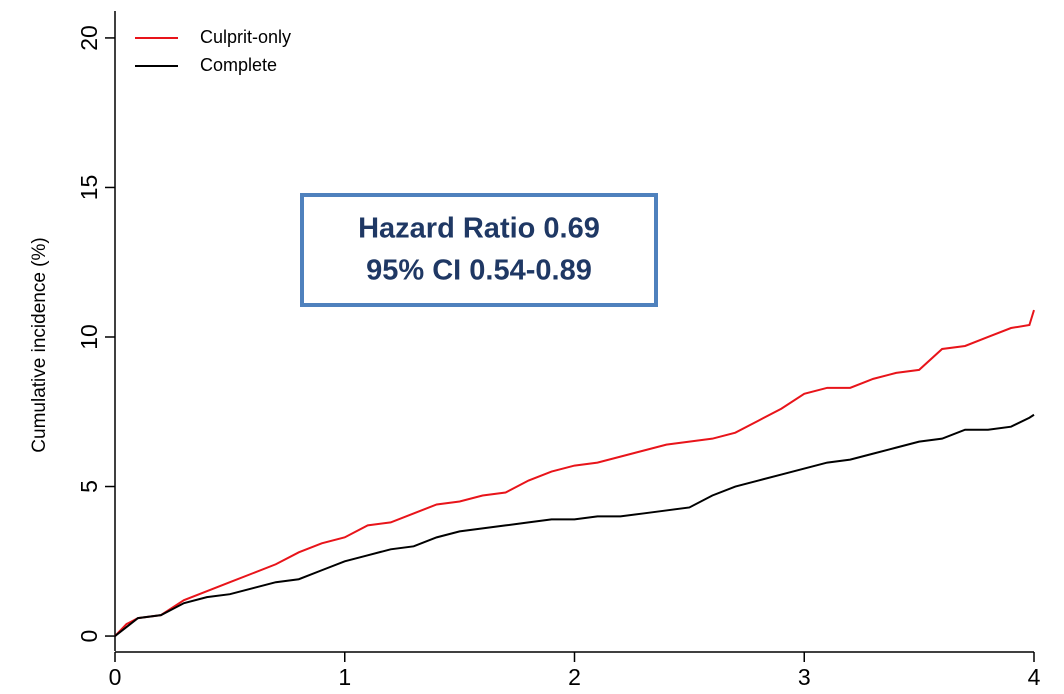 This screenshot has height=694, width=1064. What do you see at coordinates (89, 337) in the screenshot?
I see `y-tick-label: 10` at bounding box center [89, 337].